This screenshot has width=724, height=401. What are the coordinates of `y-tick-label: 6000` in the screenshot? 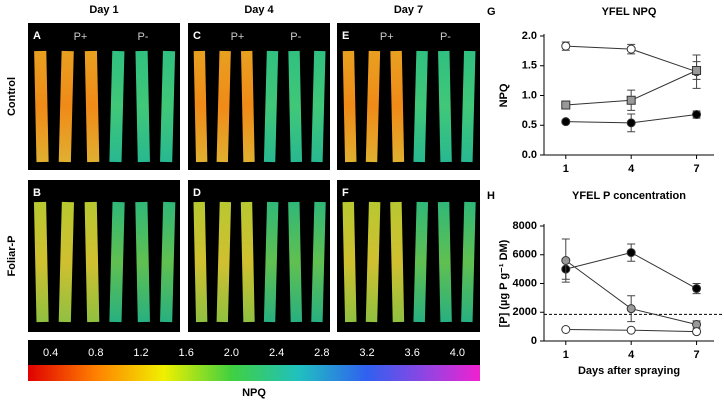 It's located at (525, 255).